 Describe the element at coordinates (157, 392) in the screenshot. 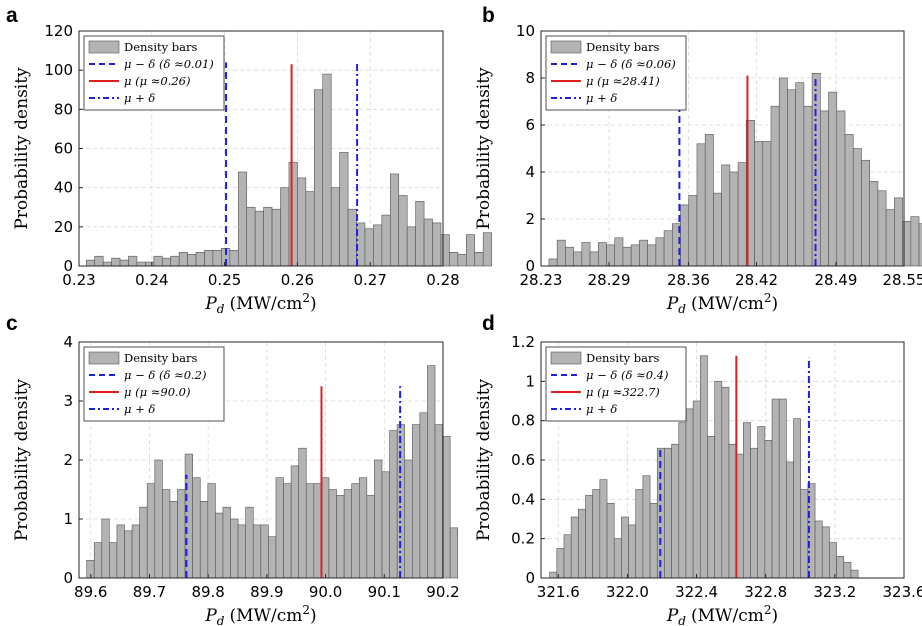

I see `legend-label: μ (μ ≈90.0)` at that location.